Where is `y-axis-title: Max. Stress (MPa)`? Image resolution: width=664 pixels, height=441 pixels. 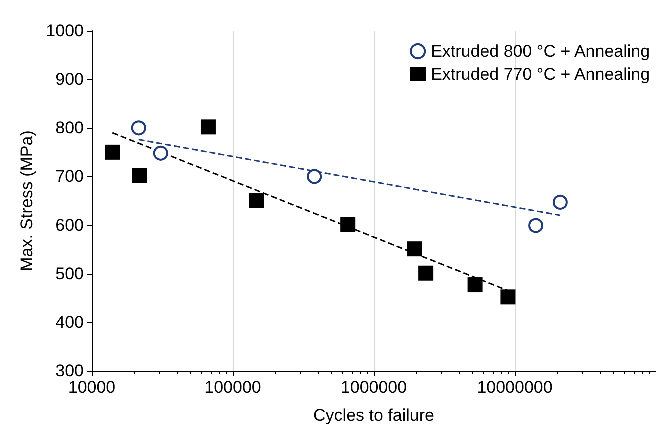 y-axis-title: Max. Stress (MPa) is located at coordinates (26, 201).